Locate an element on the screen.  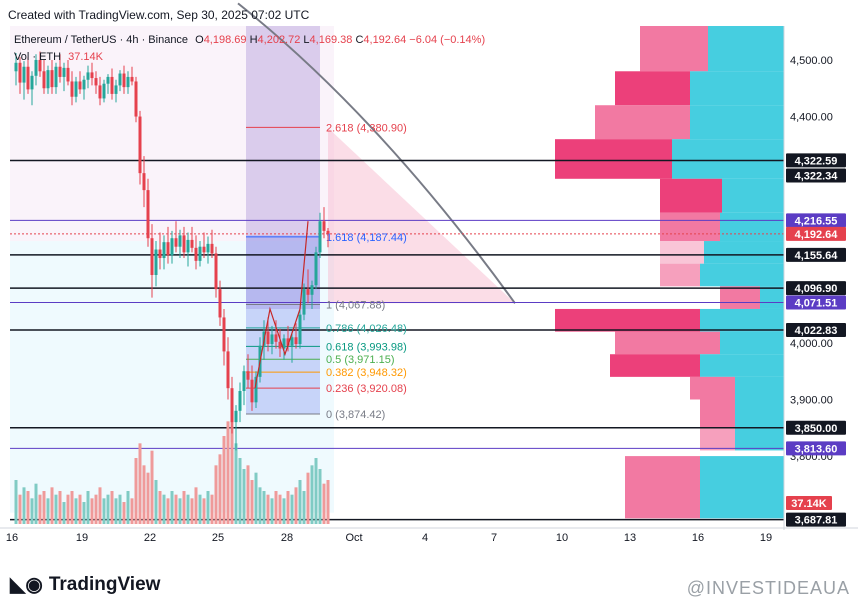
price-label-text: 4,022.83 is located at coordinates (816, 331).